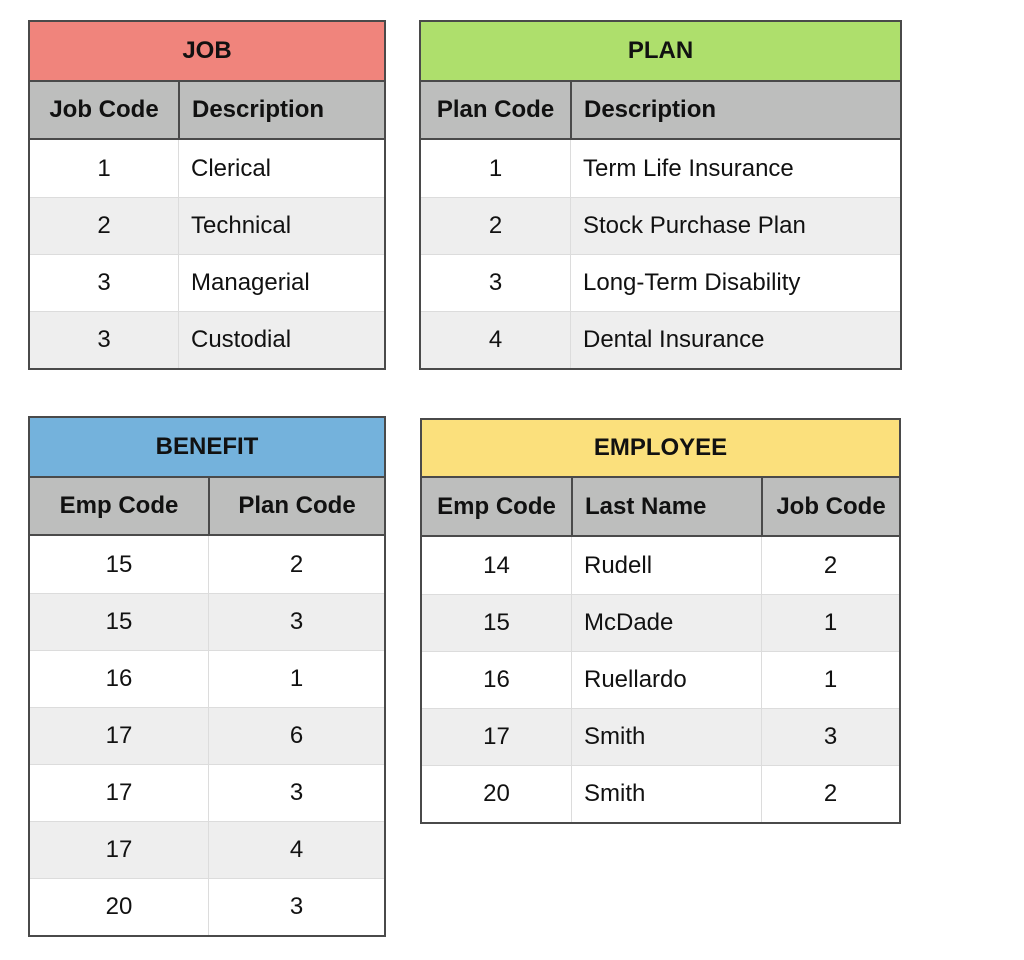  Describe the element at coordinates (830, 506) in the screenshot. I see `employee-col-header: Job Code` at that location.